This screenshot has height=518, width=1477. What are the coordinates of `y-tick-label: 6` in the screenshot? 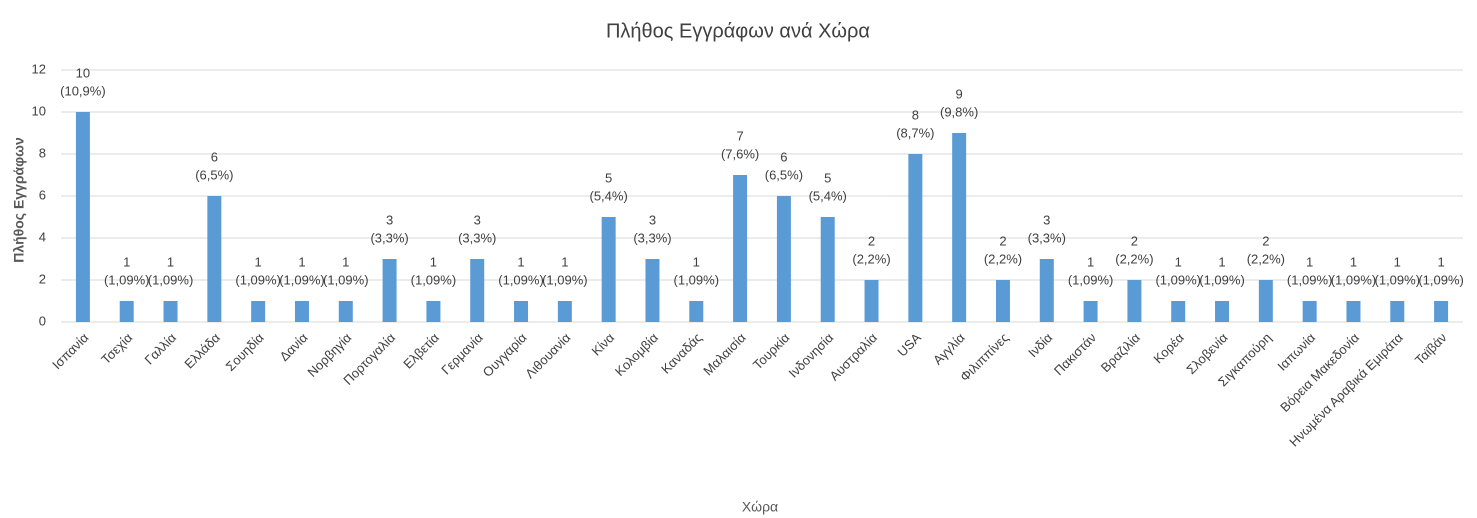 It's located at (42, 194).